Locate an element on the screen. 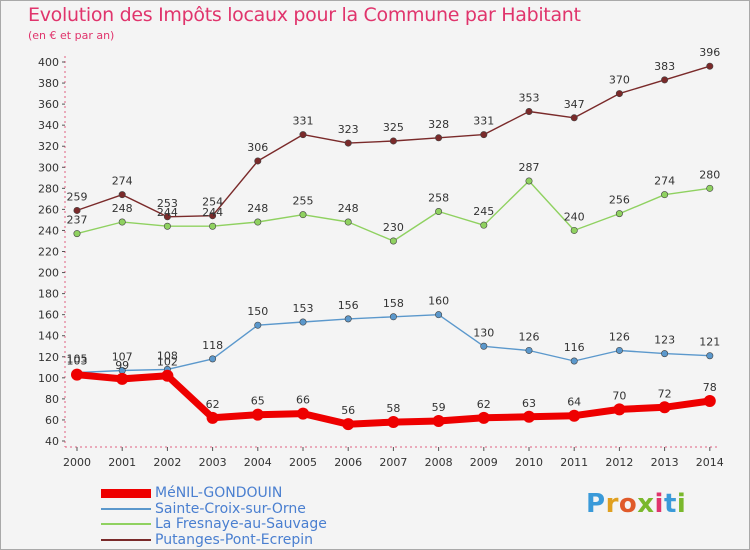  data-label: 328 is located at coordinates (438, 124).